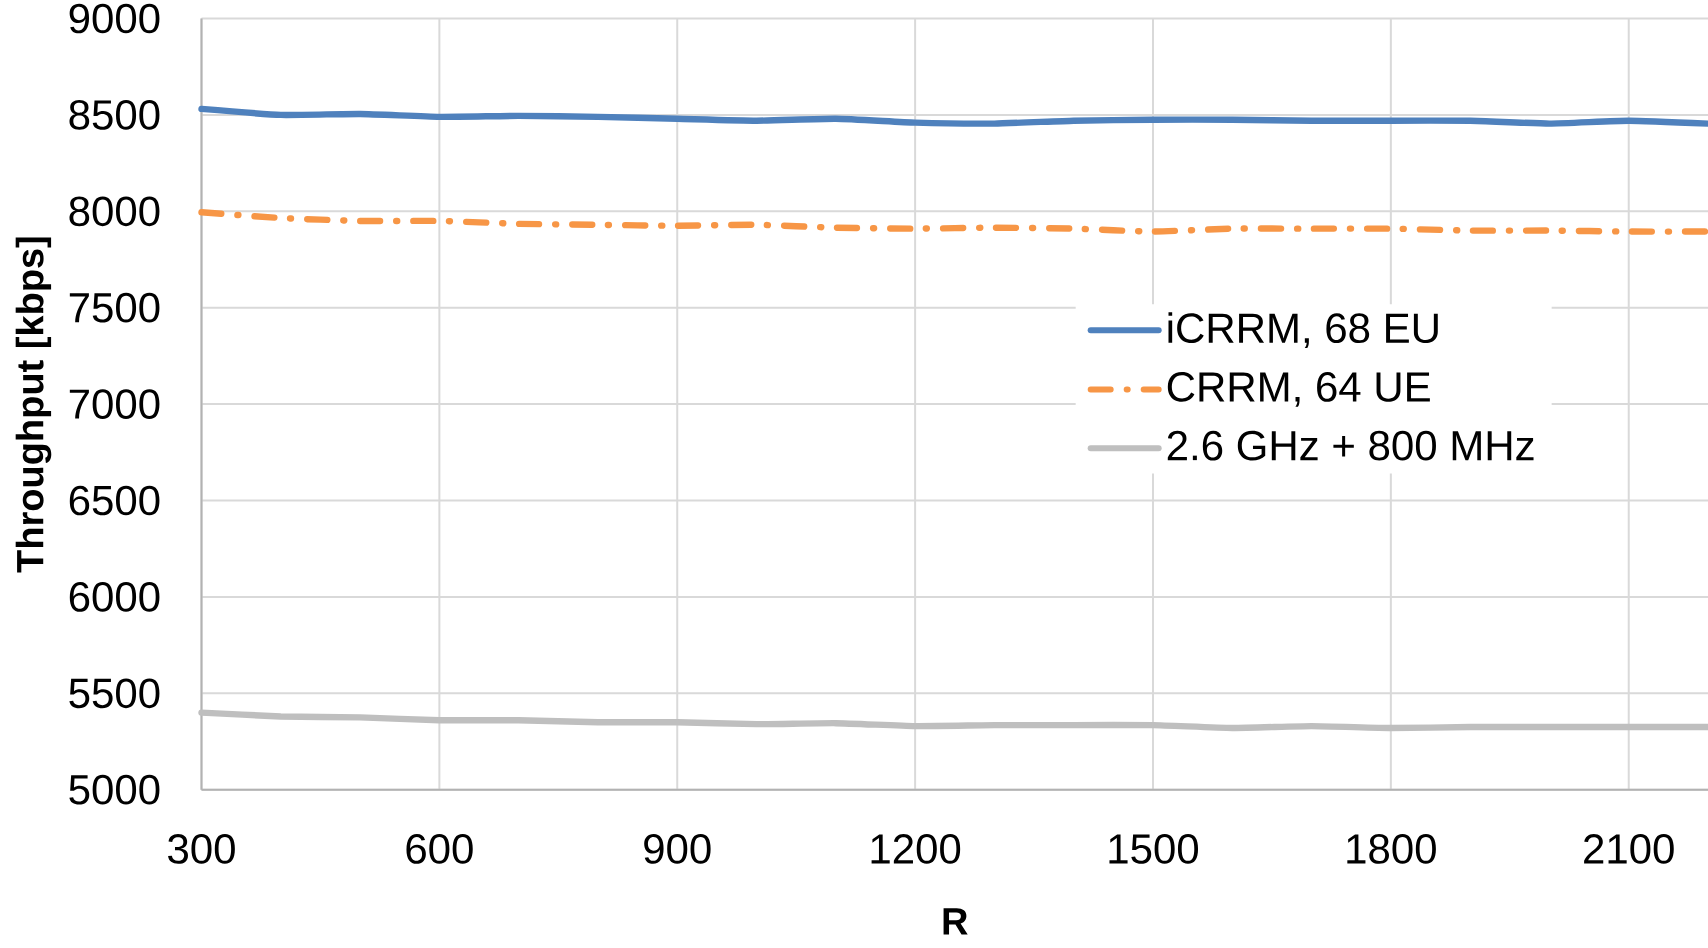  What do you see at coordinates (1391, 849) in the screenshot?
I see `x-tick-label: 1800` at bounding box center [1391, 849].